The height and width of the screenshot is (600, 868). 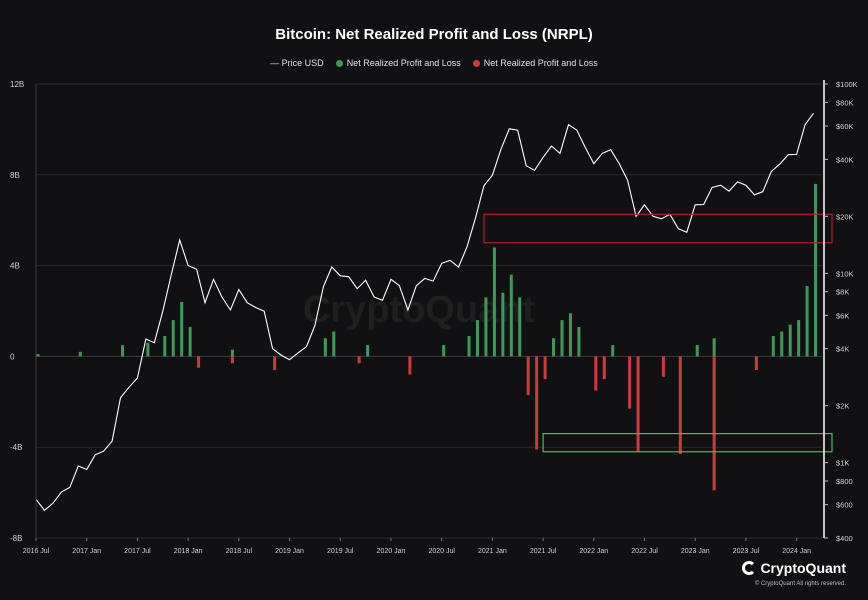 I want to click on x-tick-label: 2023 Jul, so click(x=746, y=551).